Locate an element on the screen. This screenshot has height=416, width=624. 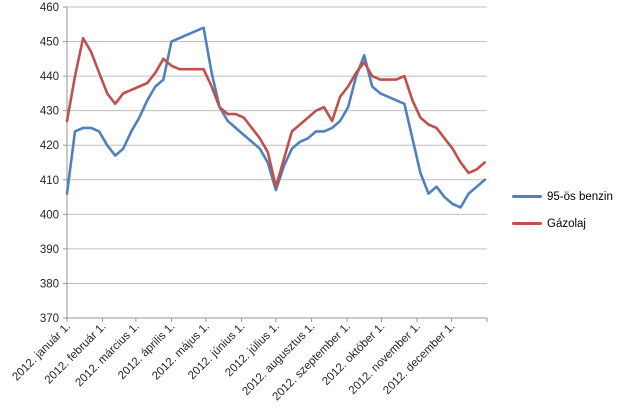
y-axis-tick-label: 400 is located at coordinates (49, 215).